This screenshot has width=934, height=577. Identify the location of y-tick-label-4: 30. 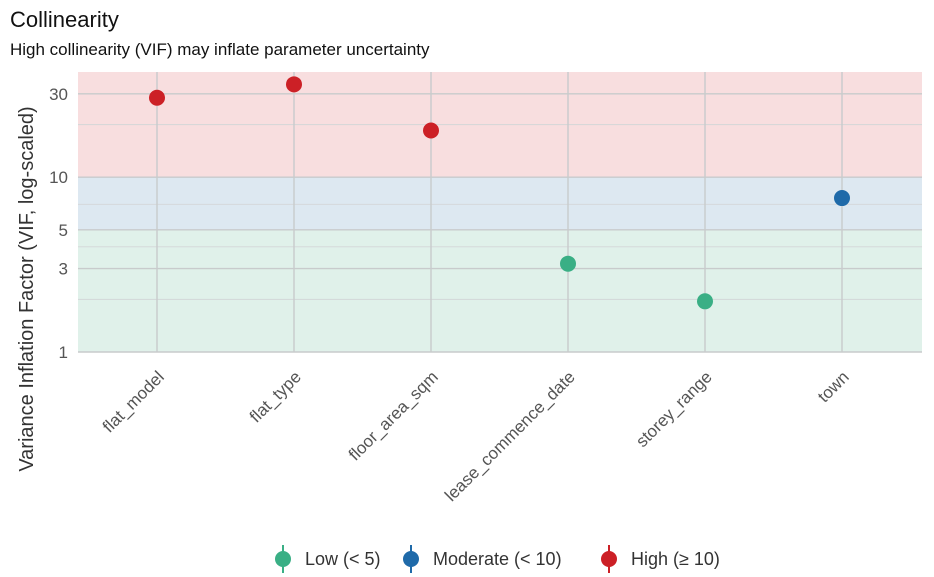
(58, 94).